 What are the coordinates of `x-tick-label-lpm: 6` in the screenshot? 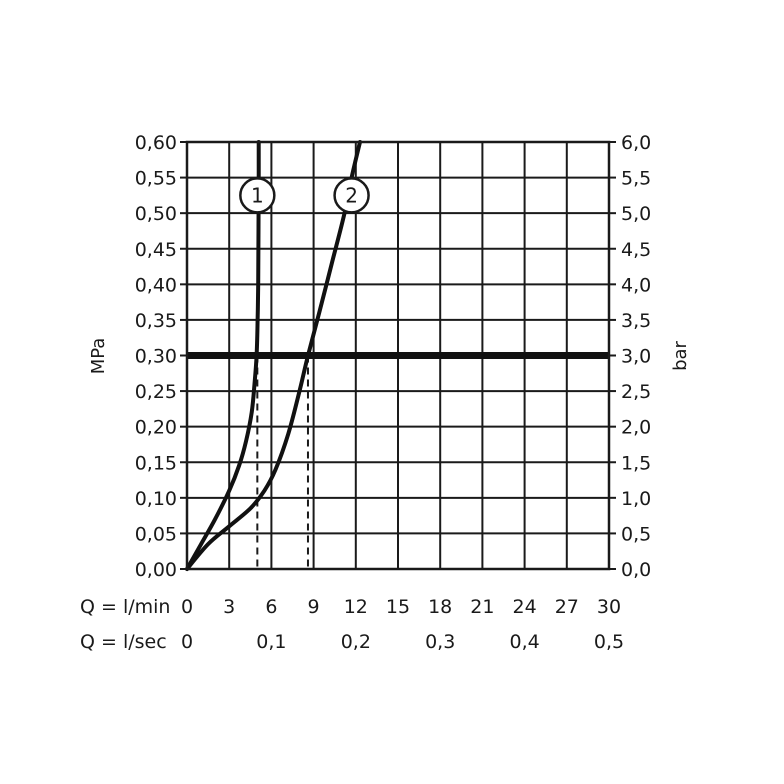 It's located at (271, 607).